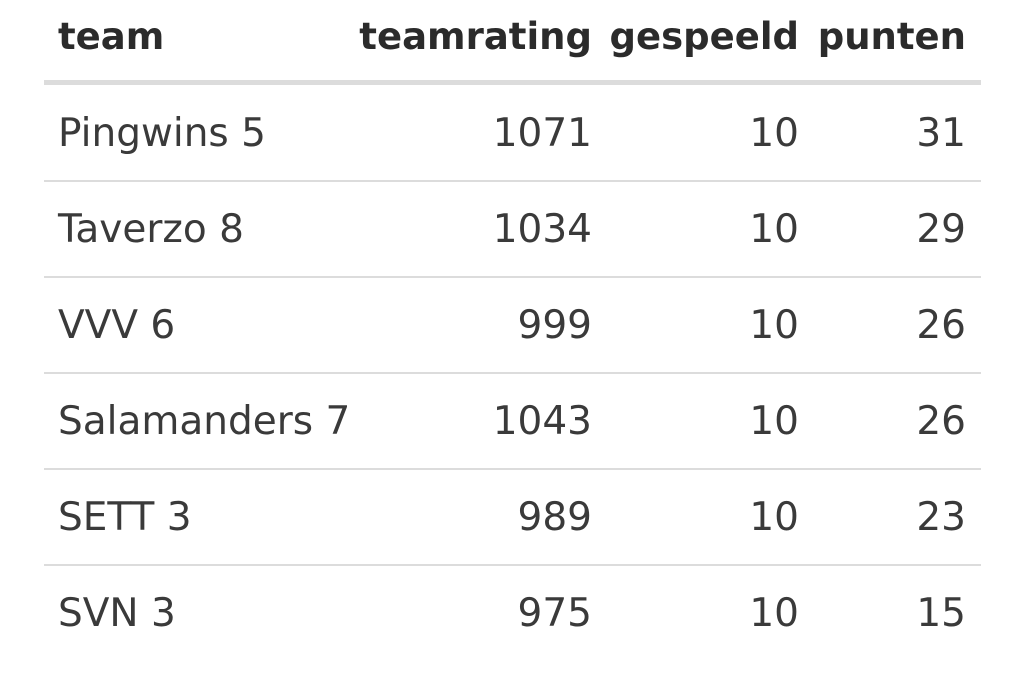  What do you see at coordinates (554, 517) in the screenshot?
I see `cell-value: 989` at bounding box center [554, 517].